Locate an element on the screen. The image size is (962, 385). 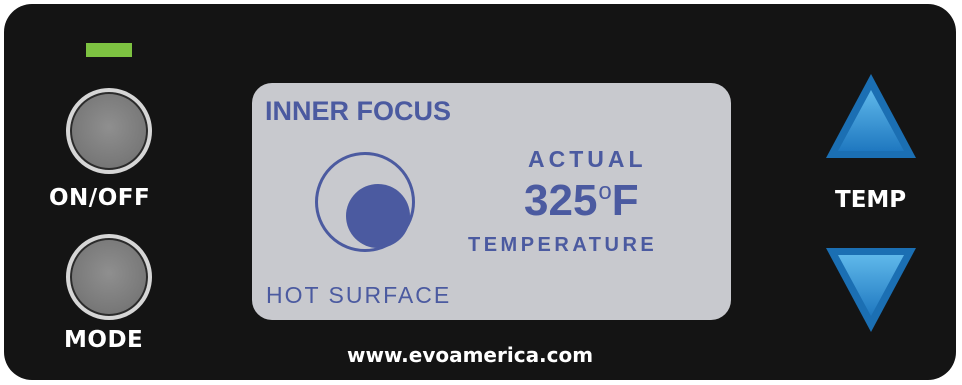
temp-down-button is located at coordinates (871, 289).